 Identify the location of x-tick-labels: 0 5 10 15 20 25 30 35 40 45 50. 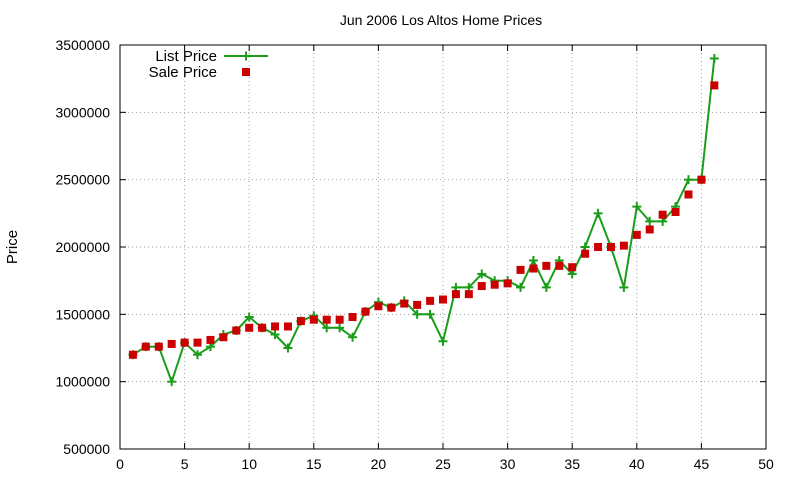
(445, 464).